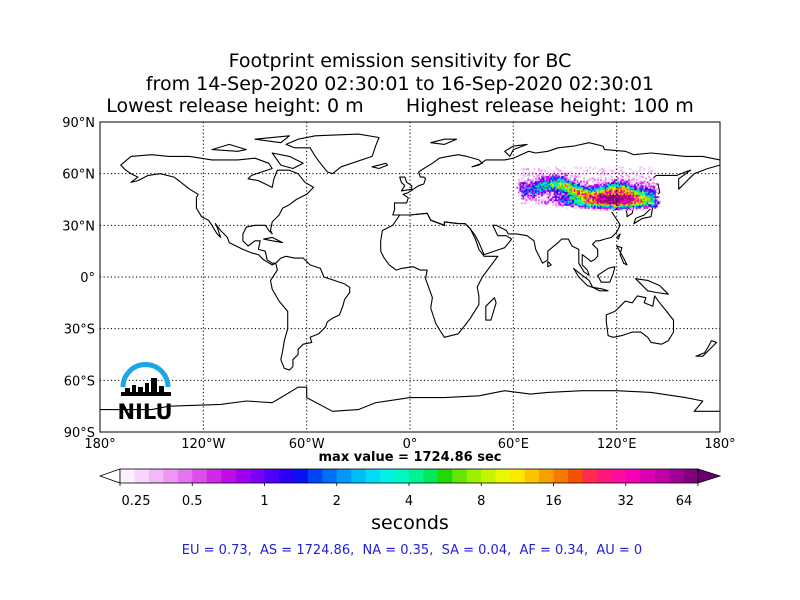 This screenshot has width=800, height=600. Describe the element at coordinates (409, 501) in the screenshot. I see `colorbar-tick-label: 4` at that location.